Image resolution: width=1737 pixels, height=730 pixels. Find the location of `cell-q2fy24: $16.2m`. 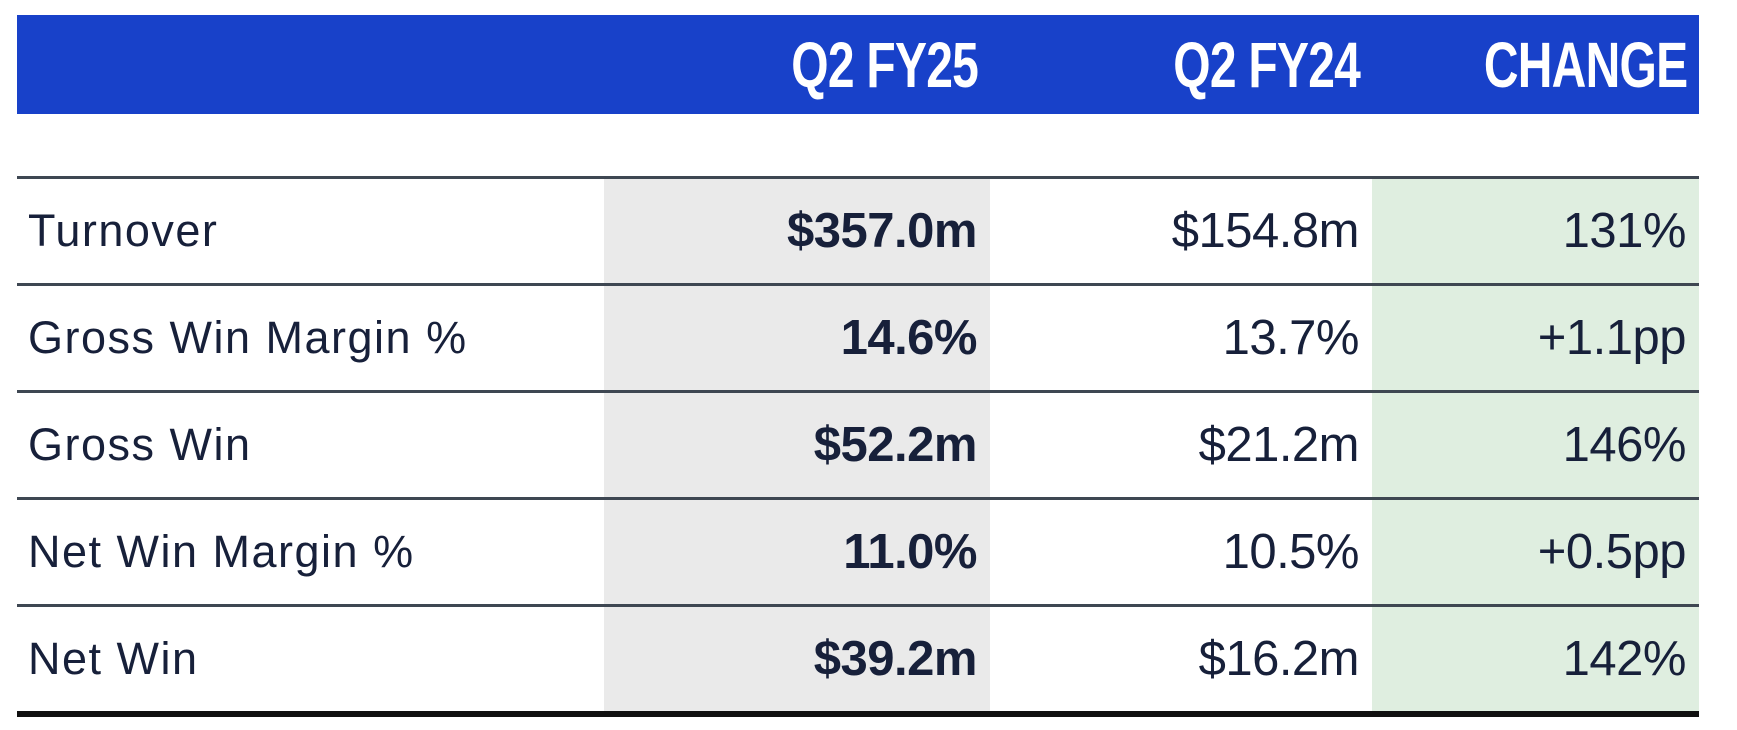

cell-q2fy24: $16.2m is located at coordinates (1279, 659).